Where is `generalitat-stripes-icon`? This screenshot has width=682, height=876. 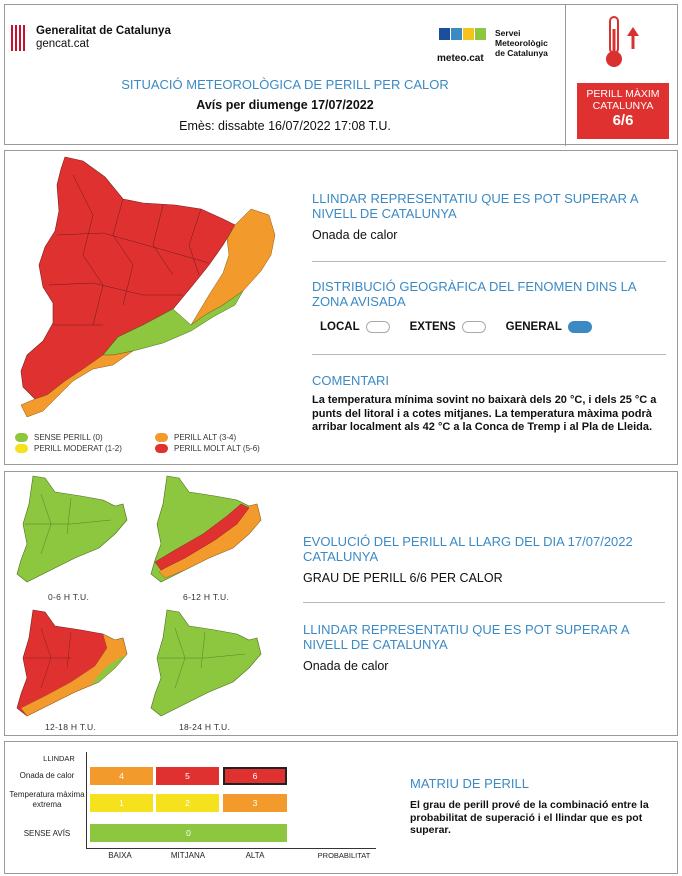
generalitat-stripes-icon is located at coordinates (21, 38).